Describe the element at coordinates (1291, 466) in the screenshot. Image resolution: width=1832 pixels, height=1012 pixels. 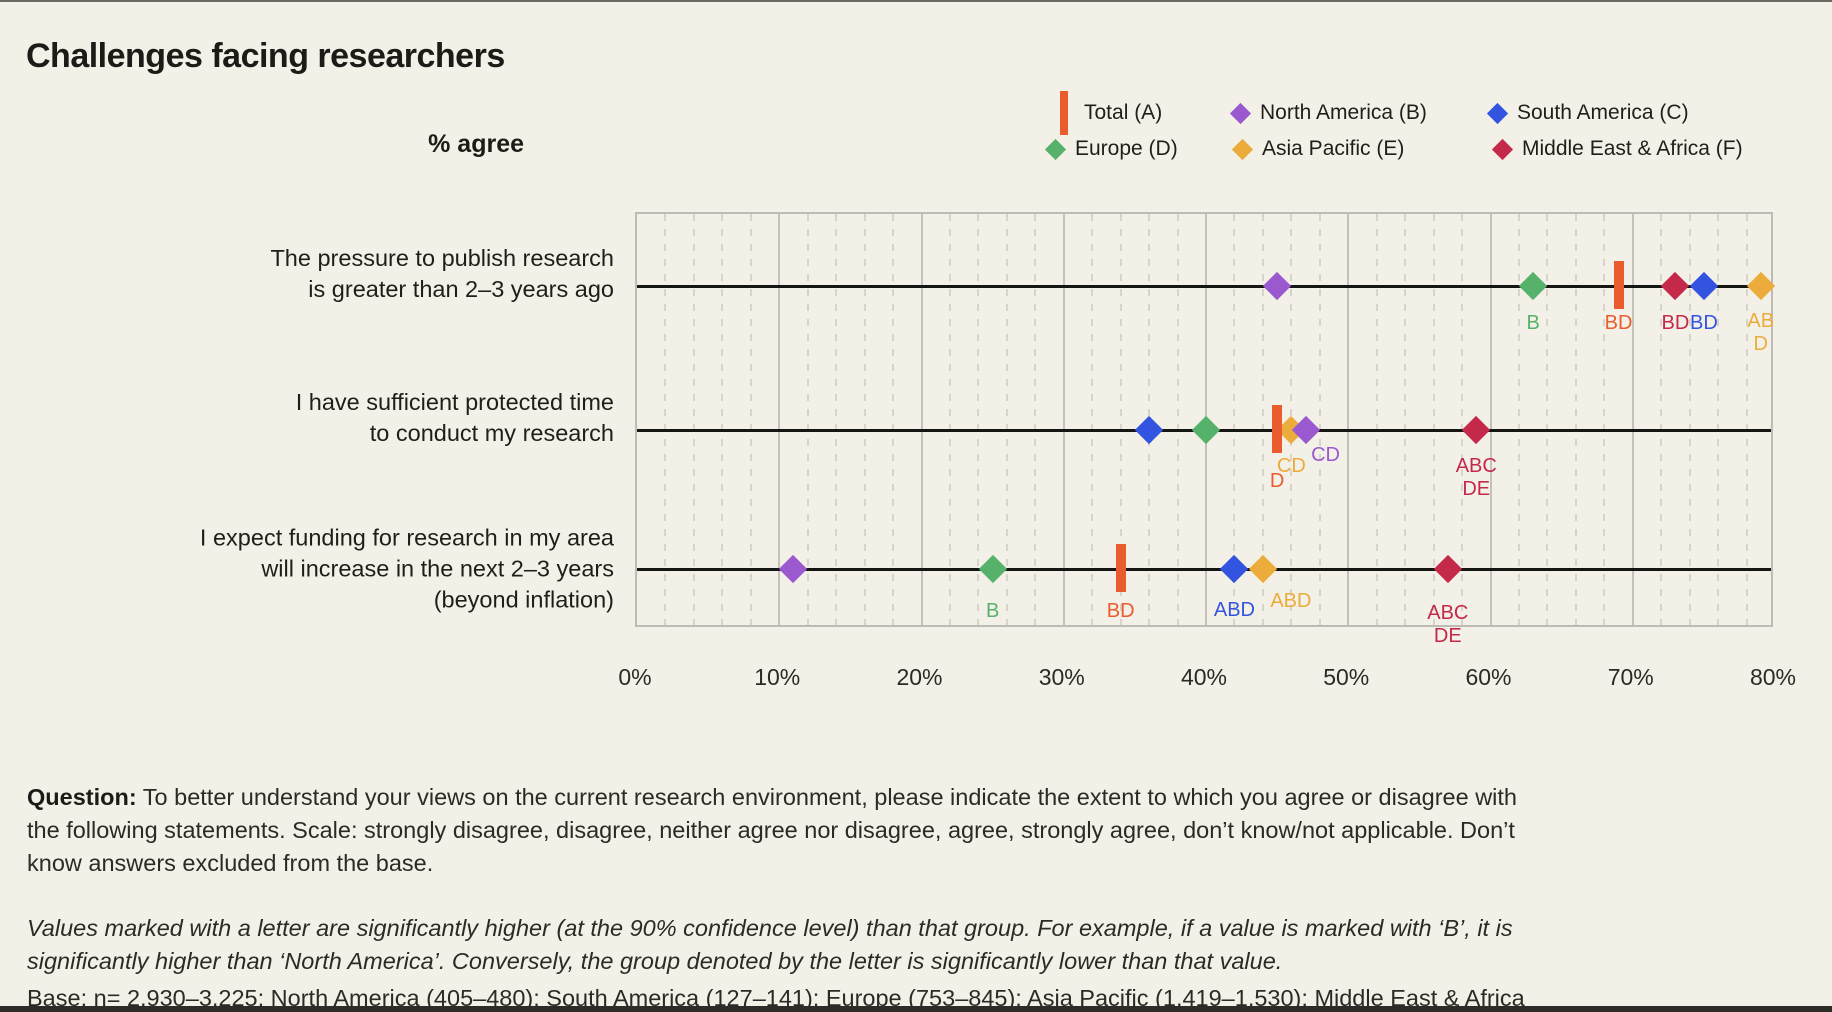
I see `significance-label: CD` at that location.